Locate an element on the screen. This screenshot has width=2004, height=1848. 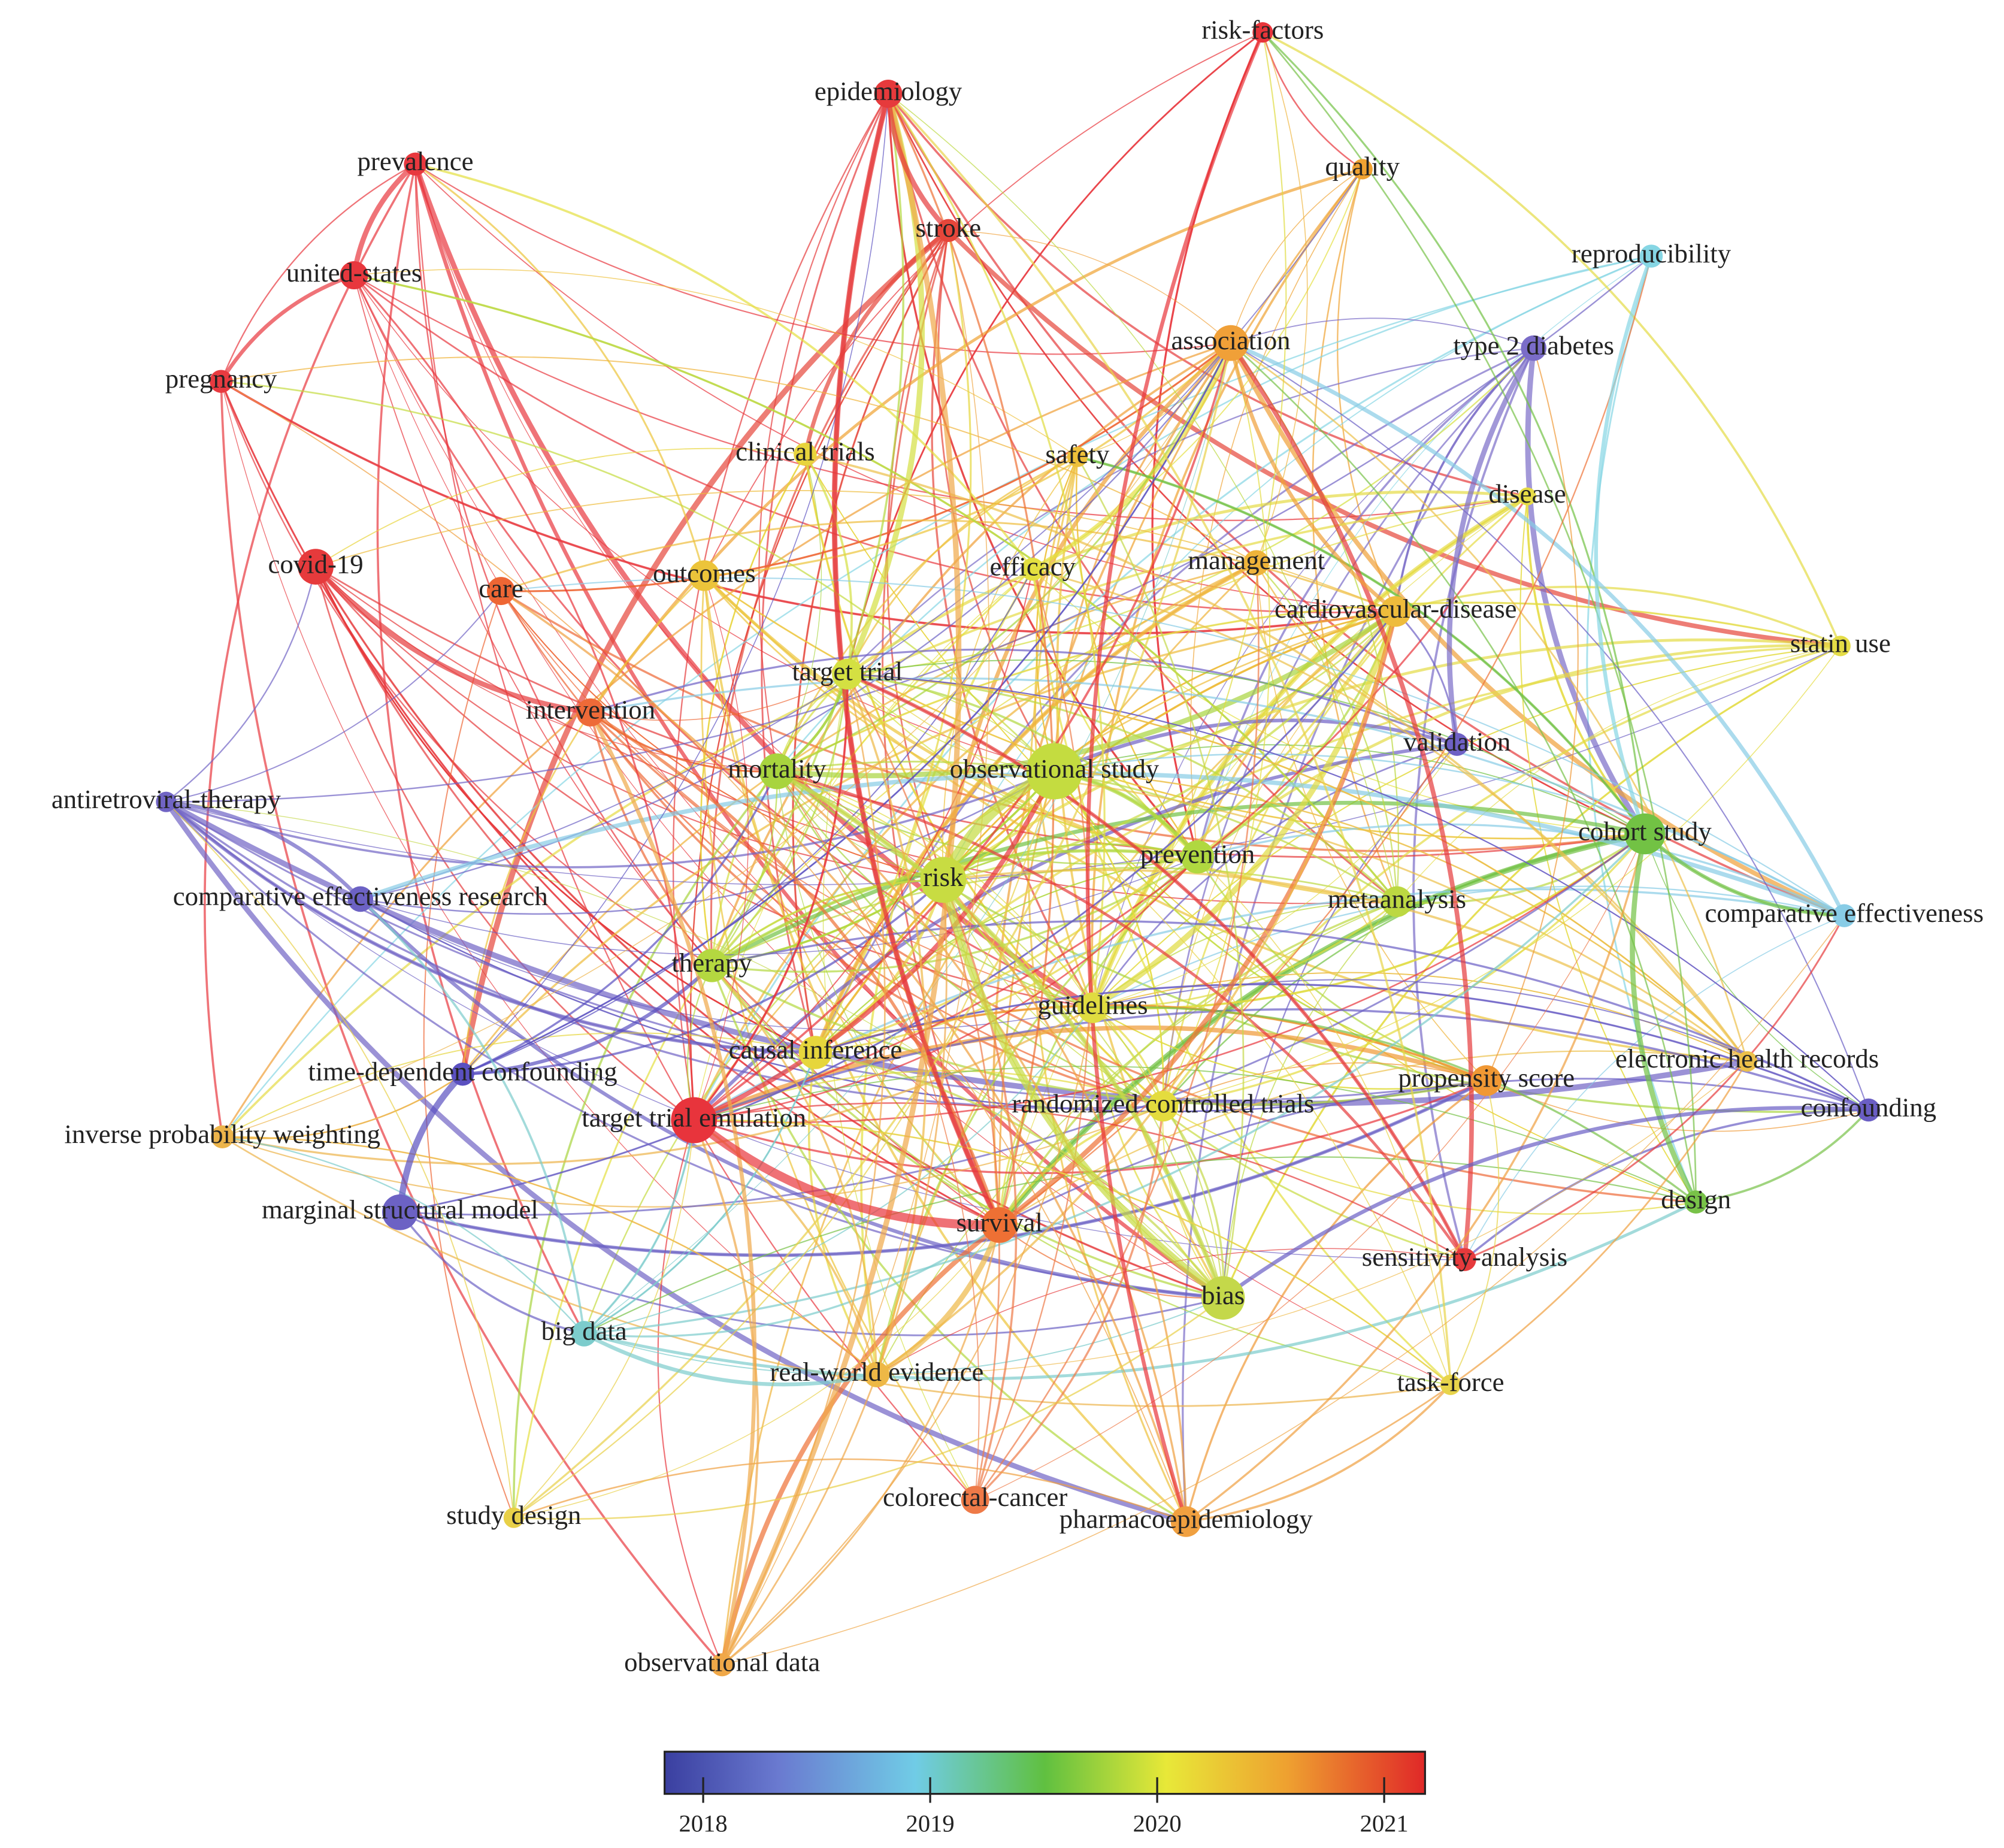
node-label: covid-19 is located at coordinates (315, 564).